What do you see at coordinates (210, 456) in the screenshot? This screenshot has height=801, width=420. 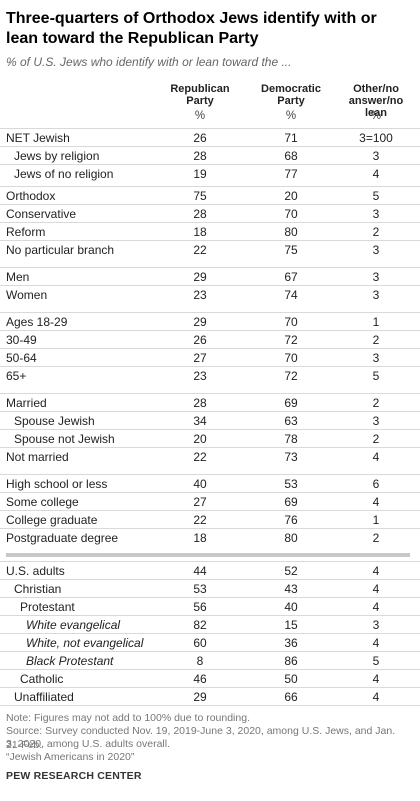 I see `table-row: Not married 22 73 4` at bounding box center [210, 456].